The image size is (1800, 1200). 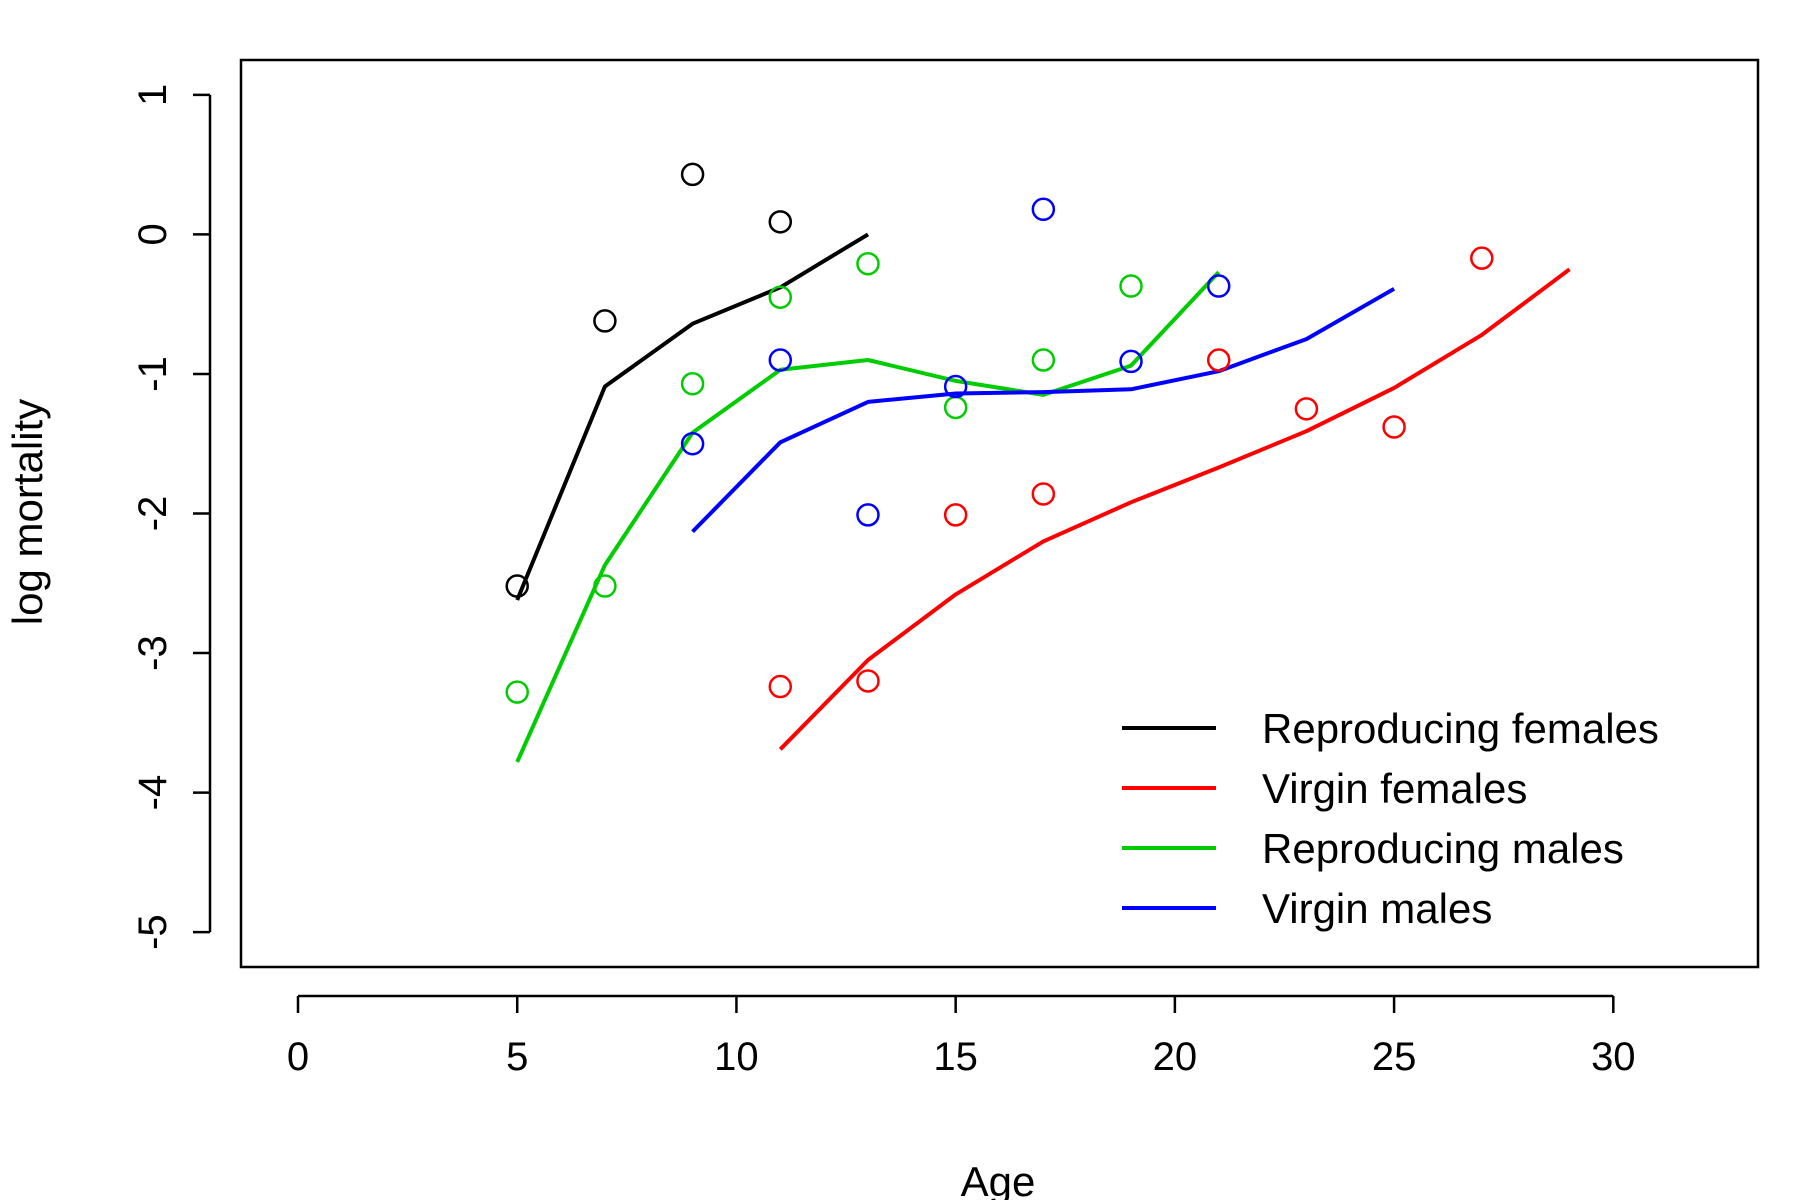 What do you see at coordinates (153, 95) in the screenshot?
I see `y-tick-label: 1` at bounding box center [153, 95].